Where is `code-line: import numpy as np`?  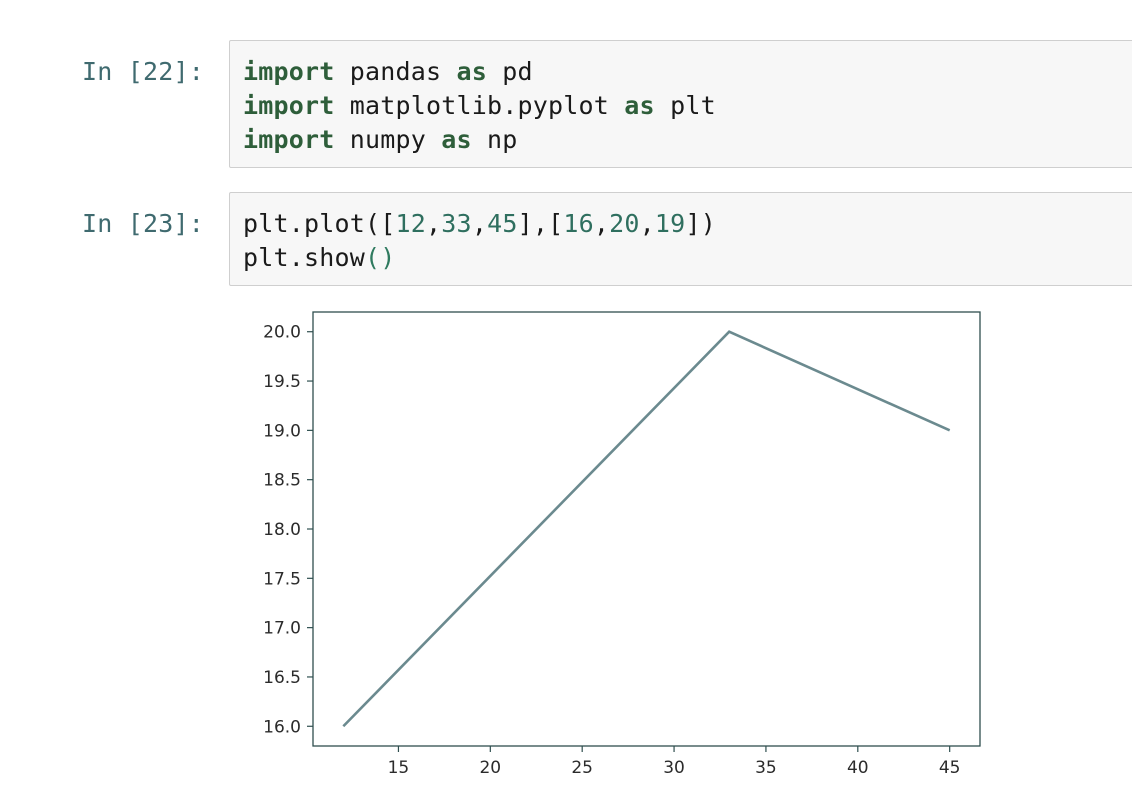
code-line: import numpy as np is located at coordinates (380, 139).